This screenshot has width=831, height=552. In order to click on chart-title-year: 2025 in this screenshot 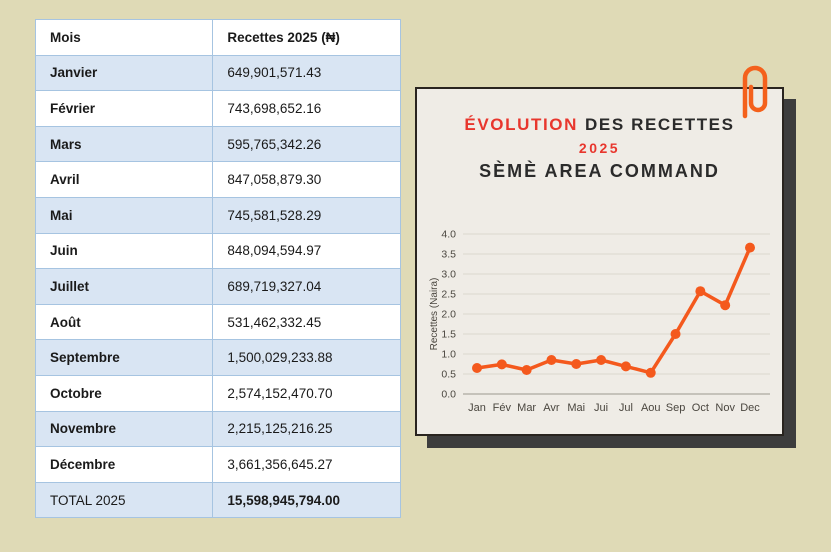, I will do `click(599, 148)`.